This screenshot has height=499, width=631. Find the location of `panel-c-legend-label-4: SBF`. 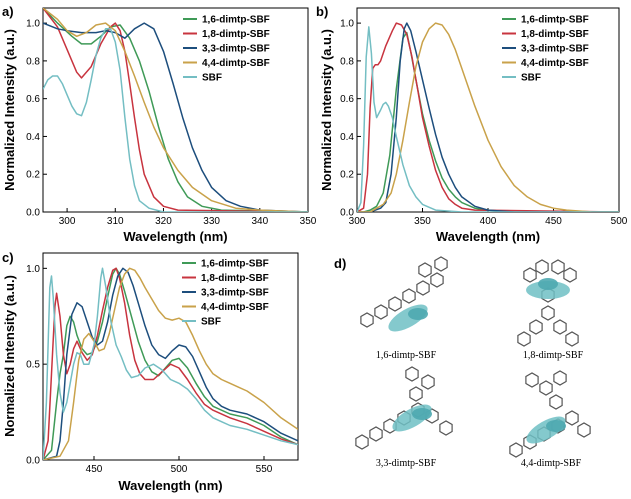

panel-c-legend-label-4: SBF is located at coordinates (211, 322).